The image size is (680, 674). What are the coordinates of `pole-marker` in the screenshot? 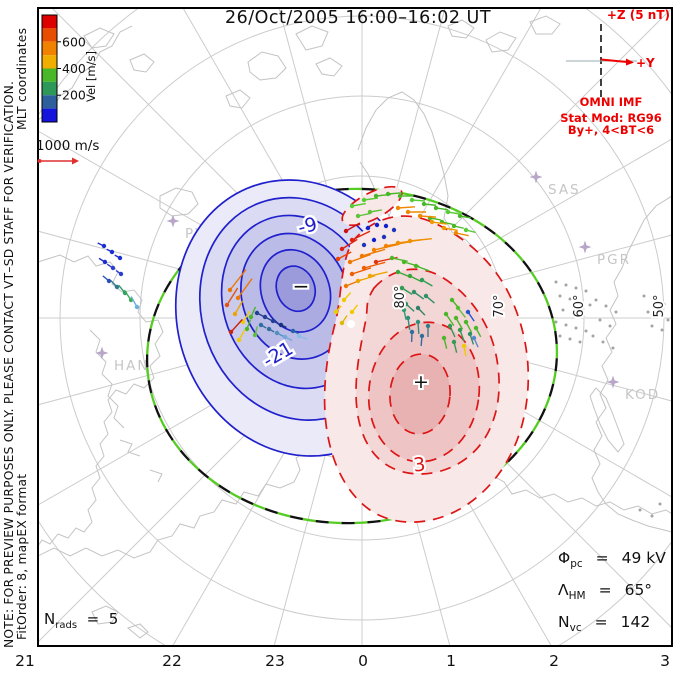 It's located at (351, 324).